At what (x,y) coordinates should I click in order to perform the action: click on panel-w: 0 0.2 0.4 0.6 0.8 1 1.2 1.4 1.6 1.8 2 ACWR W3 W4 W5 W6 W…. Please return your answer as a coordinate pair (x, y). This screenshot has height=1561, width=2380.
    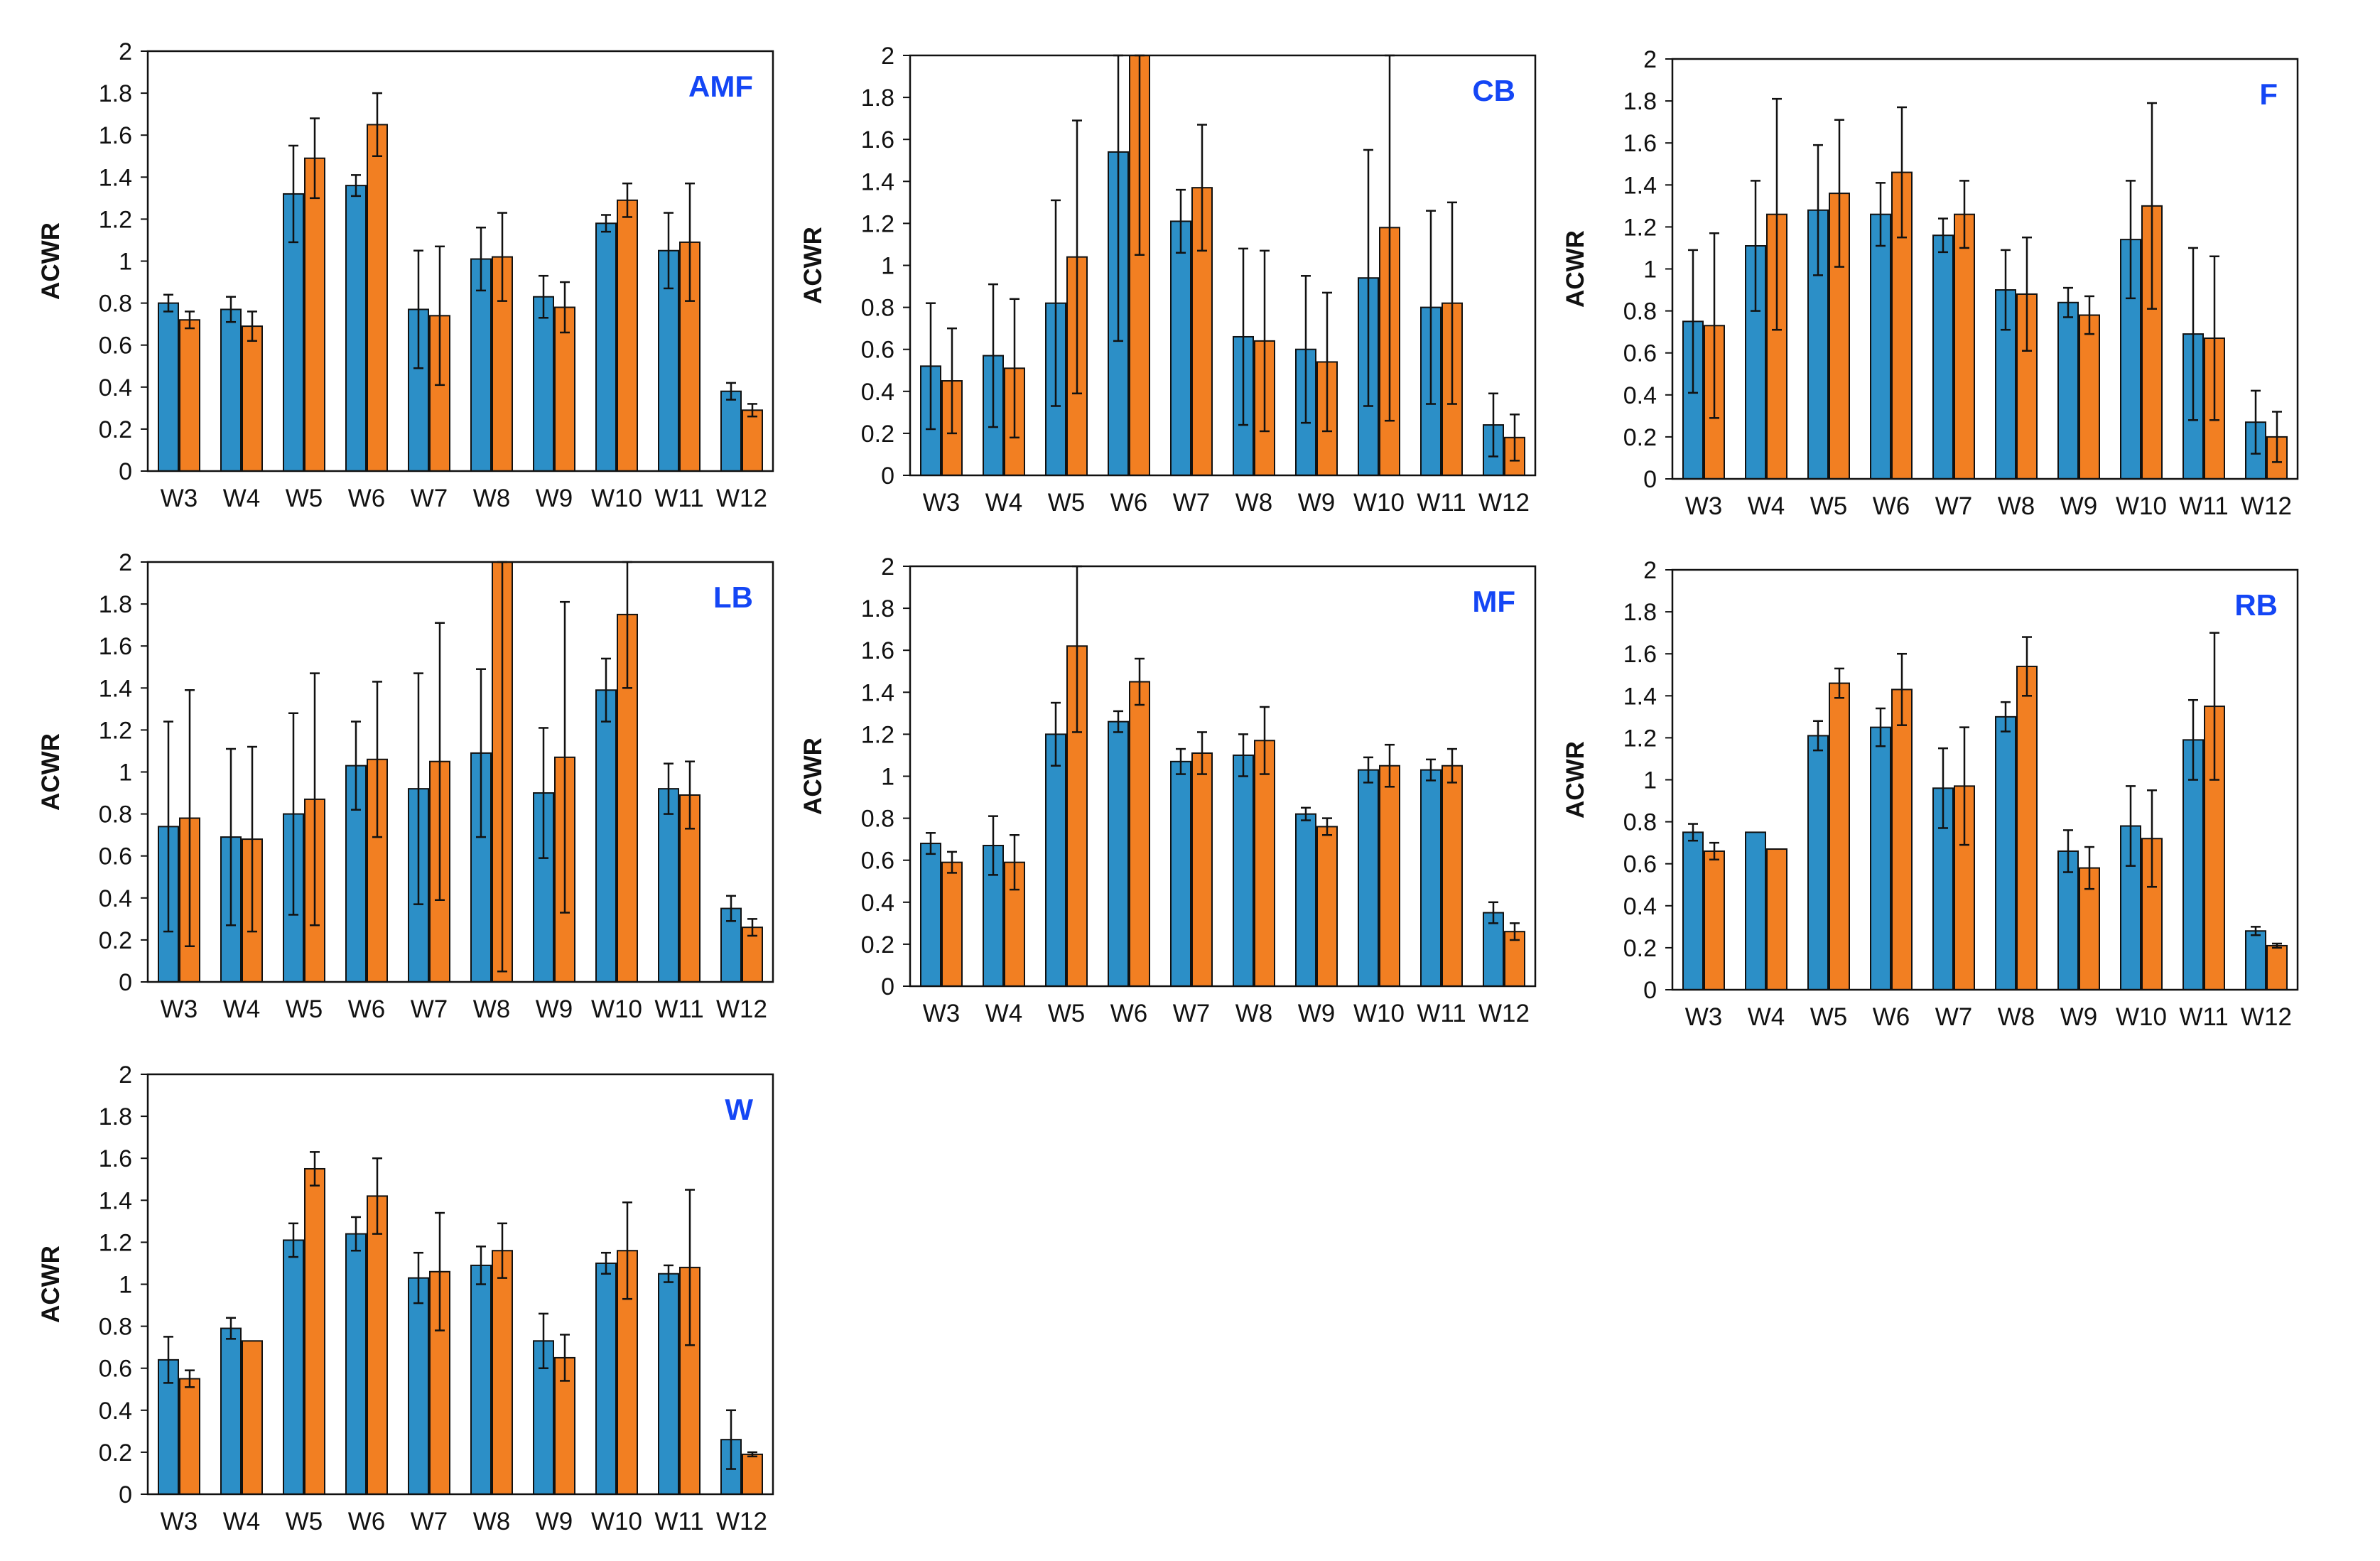
    Looking at the image, I should click on (406, 1298).